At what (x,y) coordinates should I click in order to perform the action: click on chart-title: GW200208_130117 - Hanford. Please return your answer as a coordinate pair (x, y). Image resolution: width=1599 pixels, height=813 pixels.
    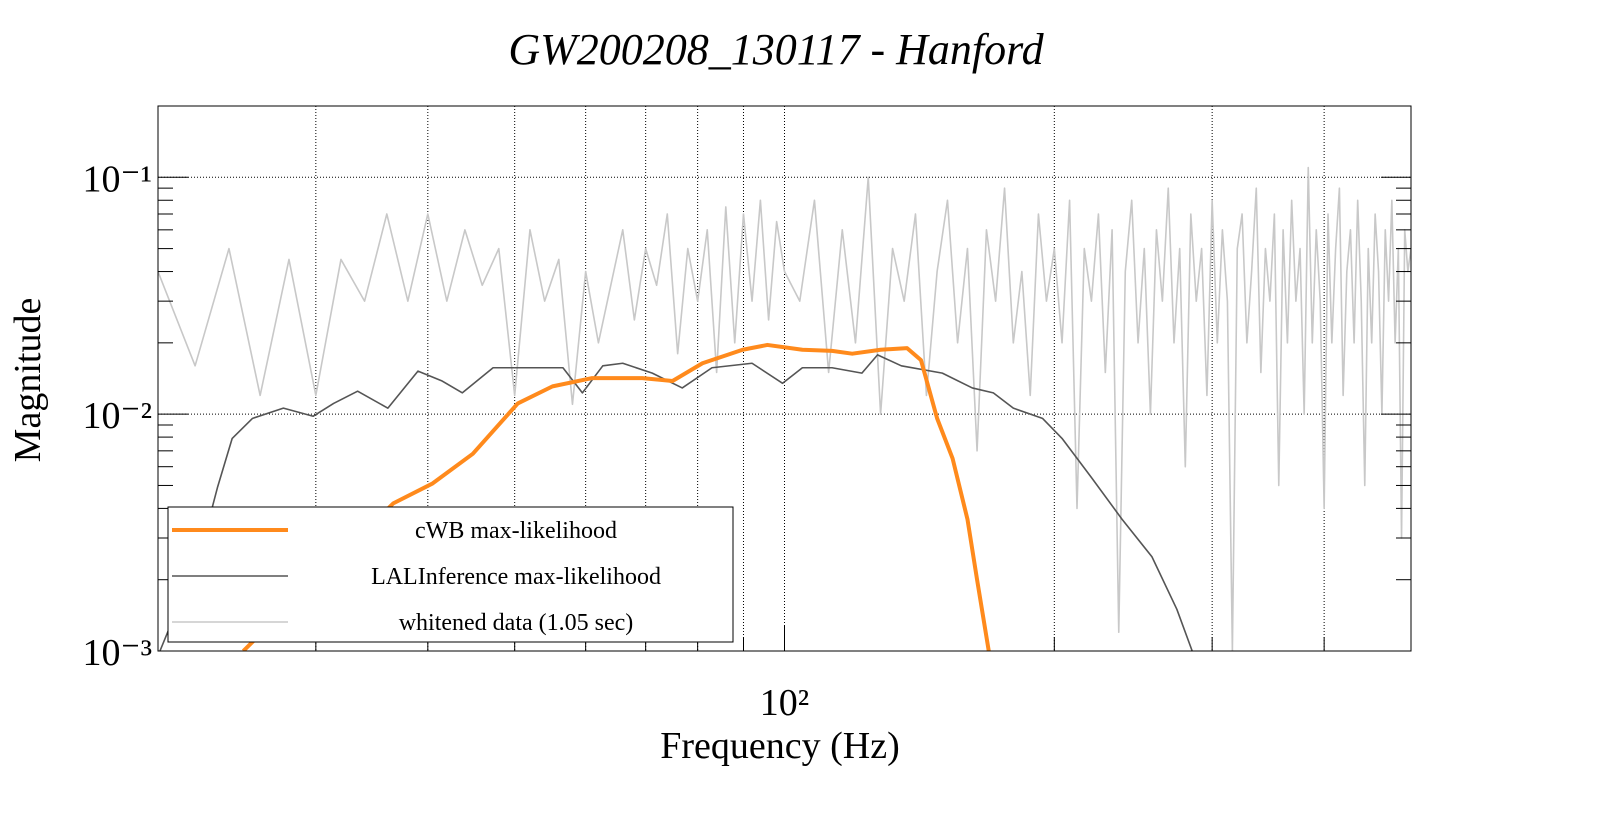
    Looking at the image, I should click on (776, 49).